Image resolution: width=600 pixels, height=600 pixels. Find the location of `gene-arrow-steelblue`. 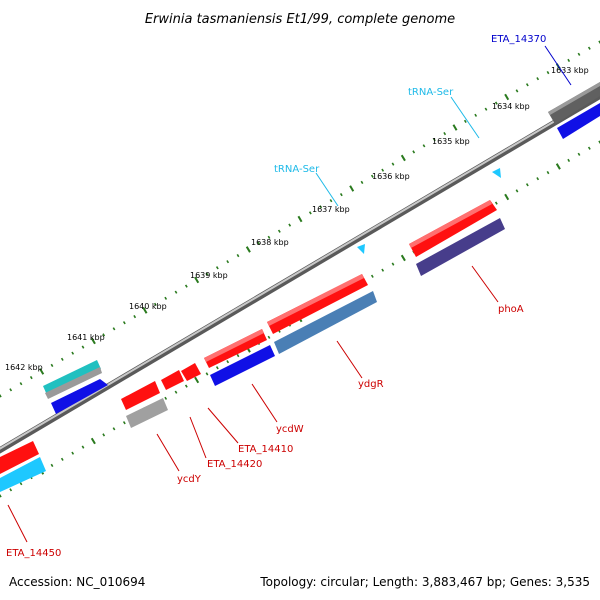

gene-arrow-steelblue is located at coordinates (325, 322).